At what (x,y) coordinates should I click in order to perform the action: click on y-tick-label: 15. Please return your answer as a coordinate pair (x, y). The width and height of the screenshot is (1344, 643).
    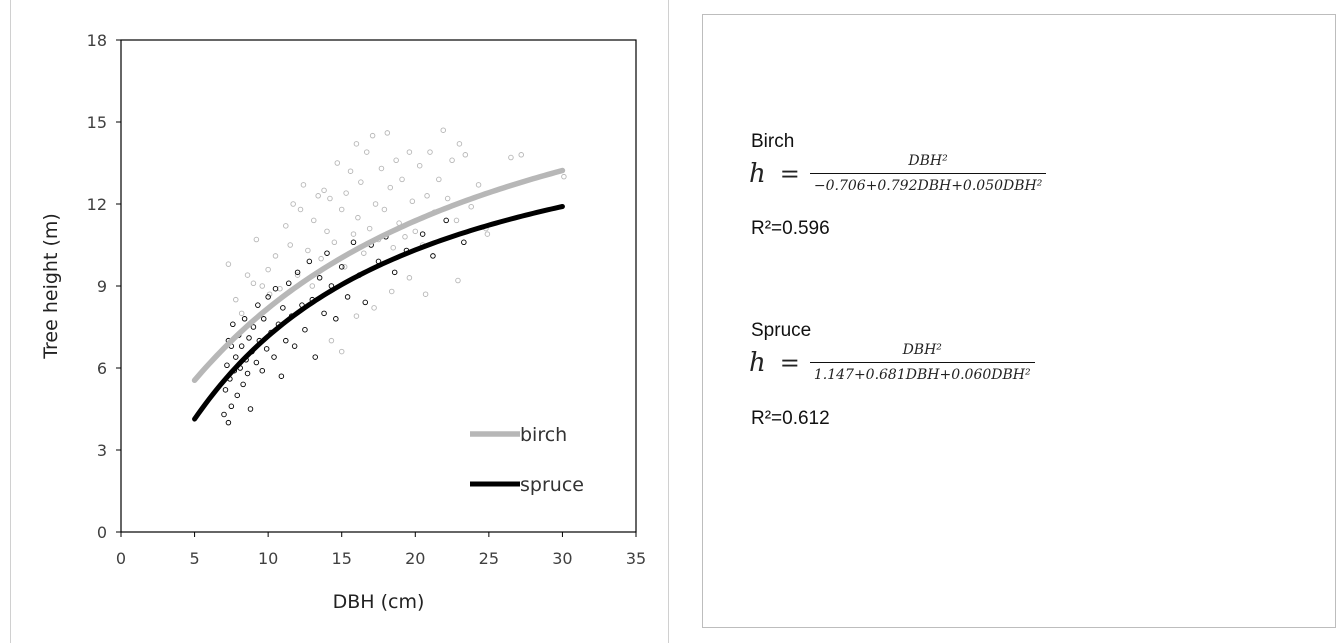
    Looking at the image, I should click on (97, 122).